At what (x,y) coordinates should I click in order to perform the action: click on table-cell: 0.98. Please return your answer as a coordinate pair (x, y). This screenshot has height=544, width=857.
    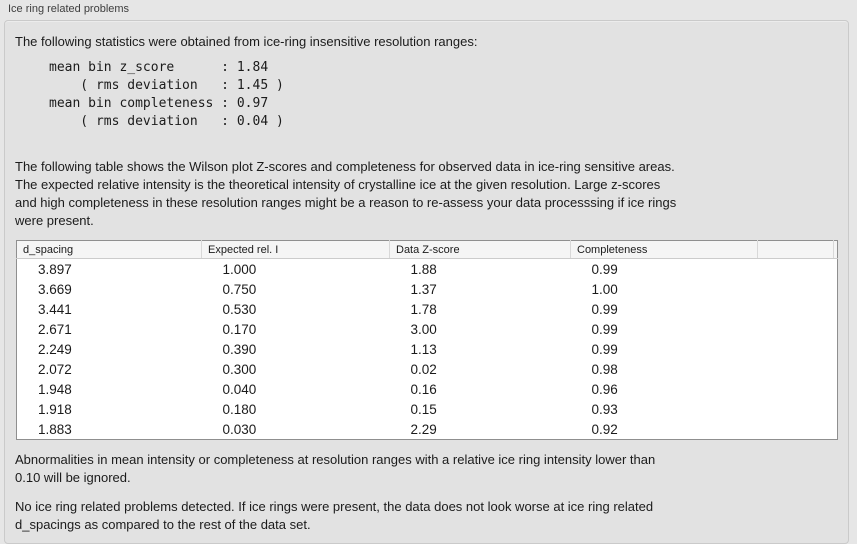
    Looking at the image, I should click on (604, 369).